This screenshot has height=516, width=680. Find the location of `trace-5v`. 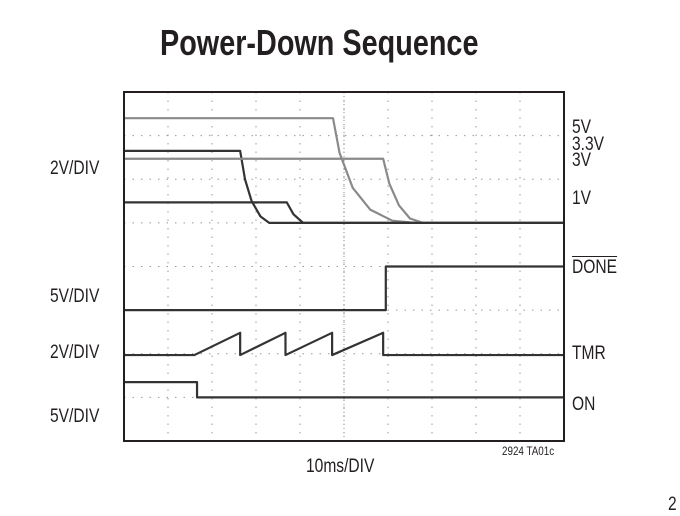

trace-5v is located at coordinates (344, 170).